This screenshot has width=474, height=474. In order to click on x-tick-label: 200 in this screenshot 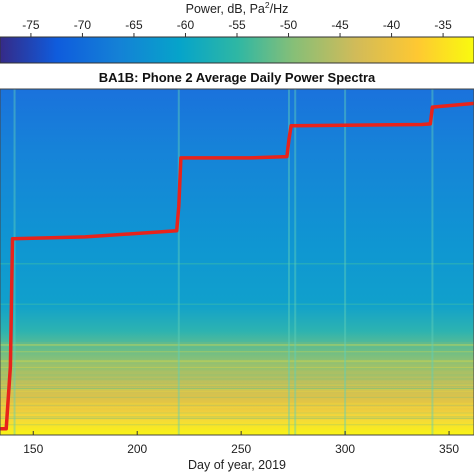, I will do `click(137, 449)`.